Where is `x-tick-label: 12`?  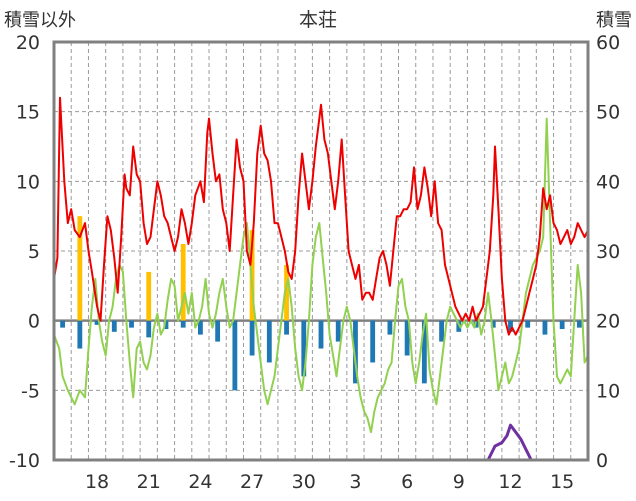
x-tick-label: 12 is located at coordinates (510, 482).